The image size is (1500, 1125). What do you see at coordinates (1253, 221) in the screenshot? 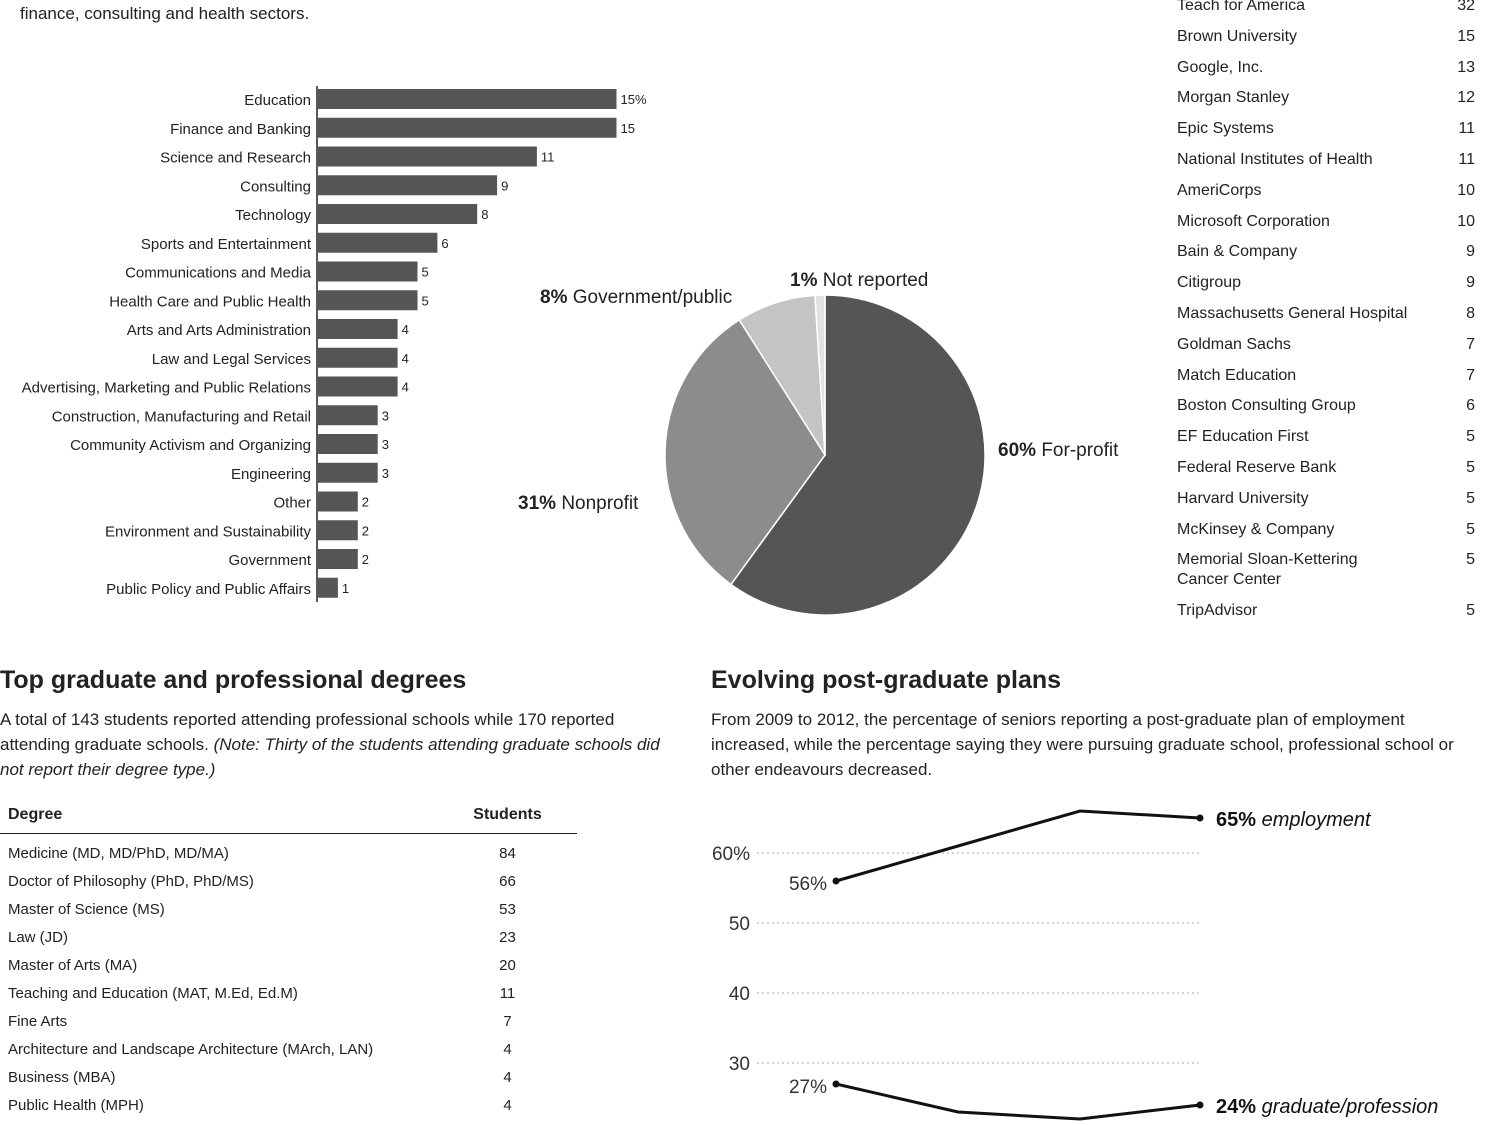
I see `employer-name: Microsoft Corporation` at bounding box center [1253, 221].